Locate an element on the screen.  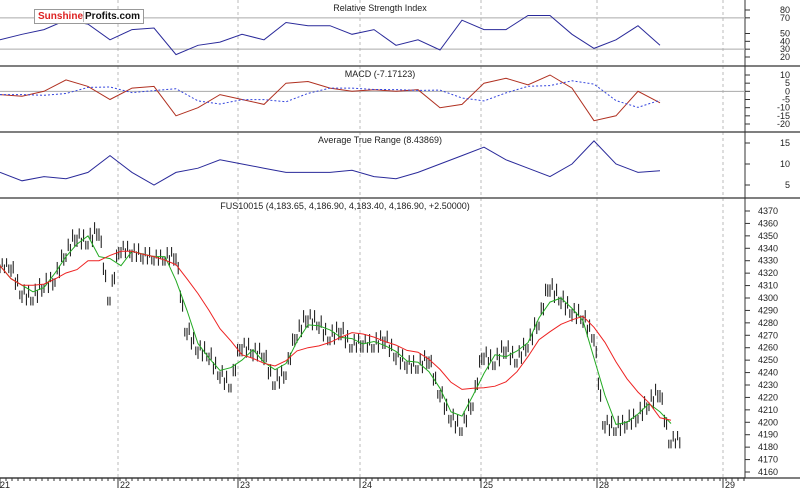
y-tick-label: -15 is located at coordinates (783, 116).